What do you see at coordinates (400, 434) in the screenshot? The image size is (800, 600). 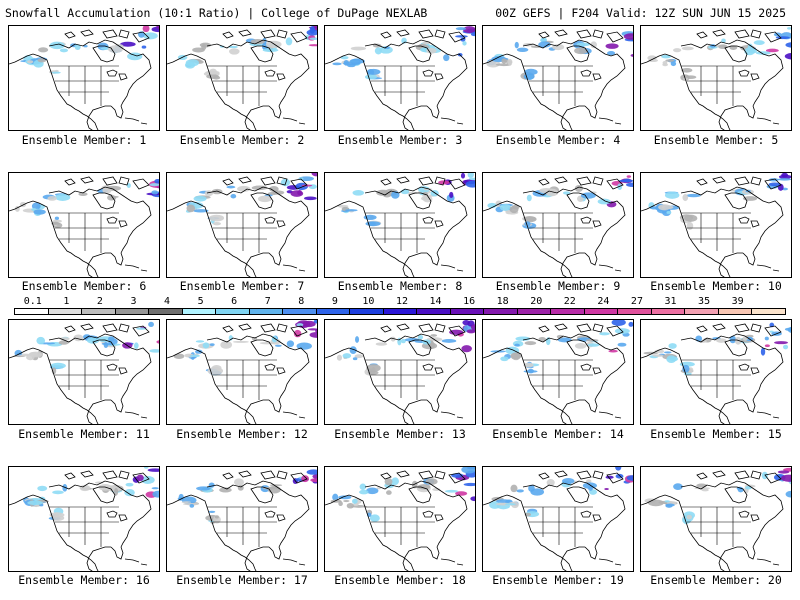 I see `ensemble-member-label: Ensemble Member: 13` at bounding box center [400, 434].